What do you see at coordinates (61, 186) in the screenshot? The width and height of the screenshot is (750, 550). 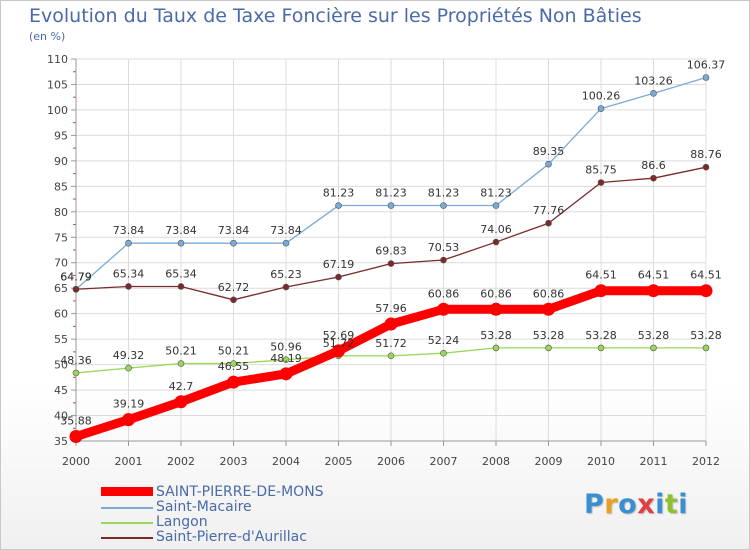 I see `y-tick-label: 85` at bounding box center [61, 186].